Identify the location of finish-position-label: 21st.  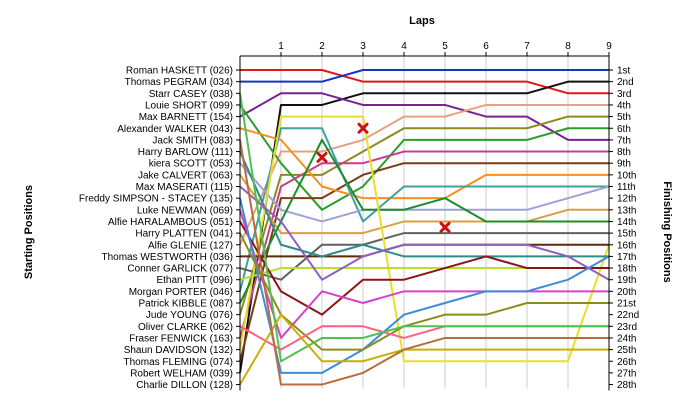
(626, 304).